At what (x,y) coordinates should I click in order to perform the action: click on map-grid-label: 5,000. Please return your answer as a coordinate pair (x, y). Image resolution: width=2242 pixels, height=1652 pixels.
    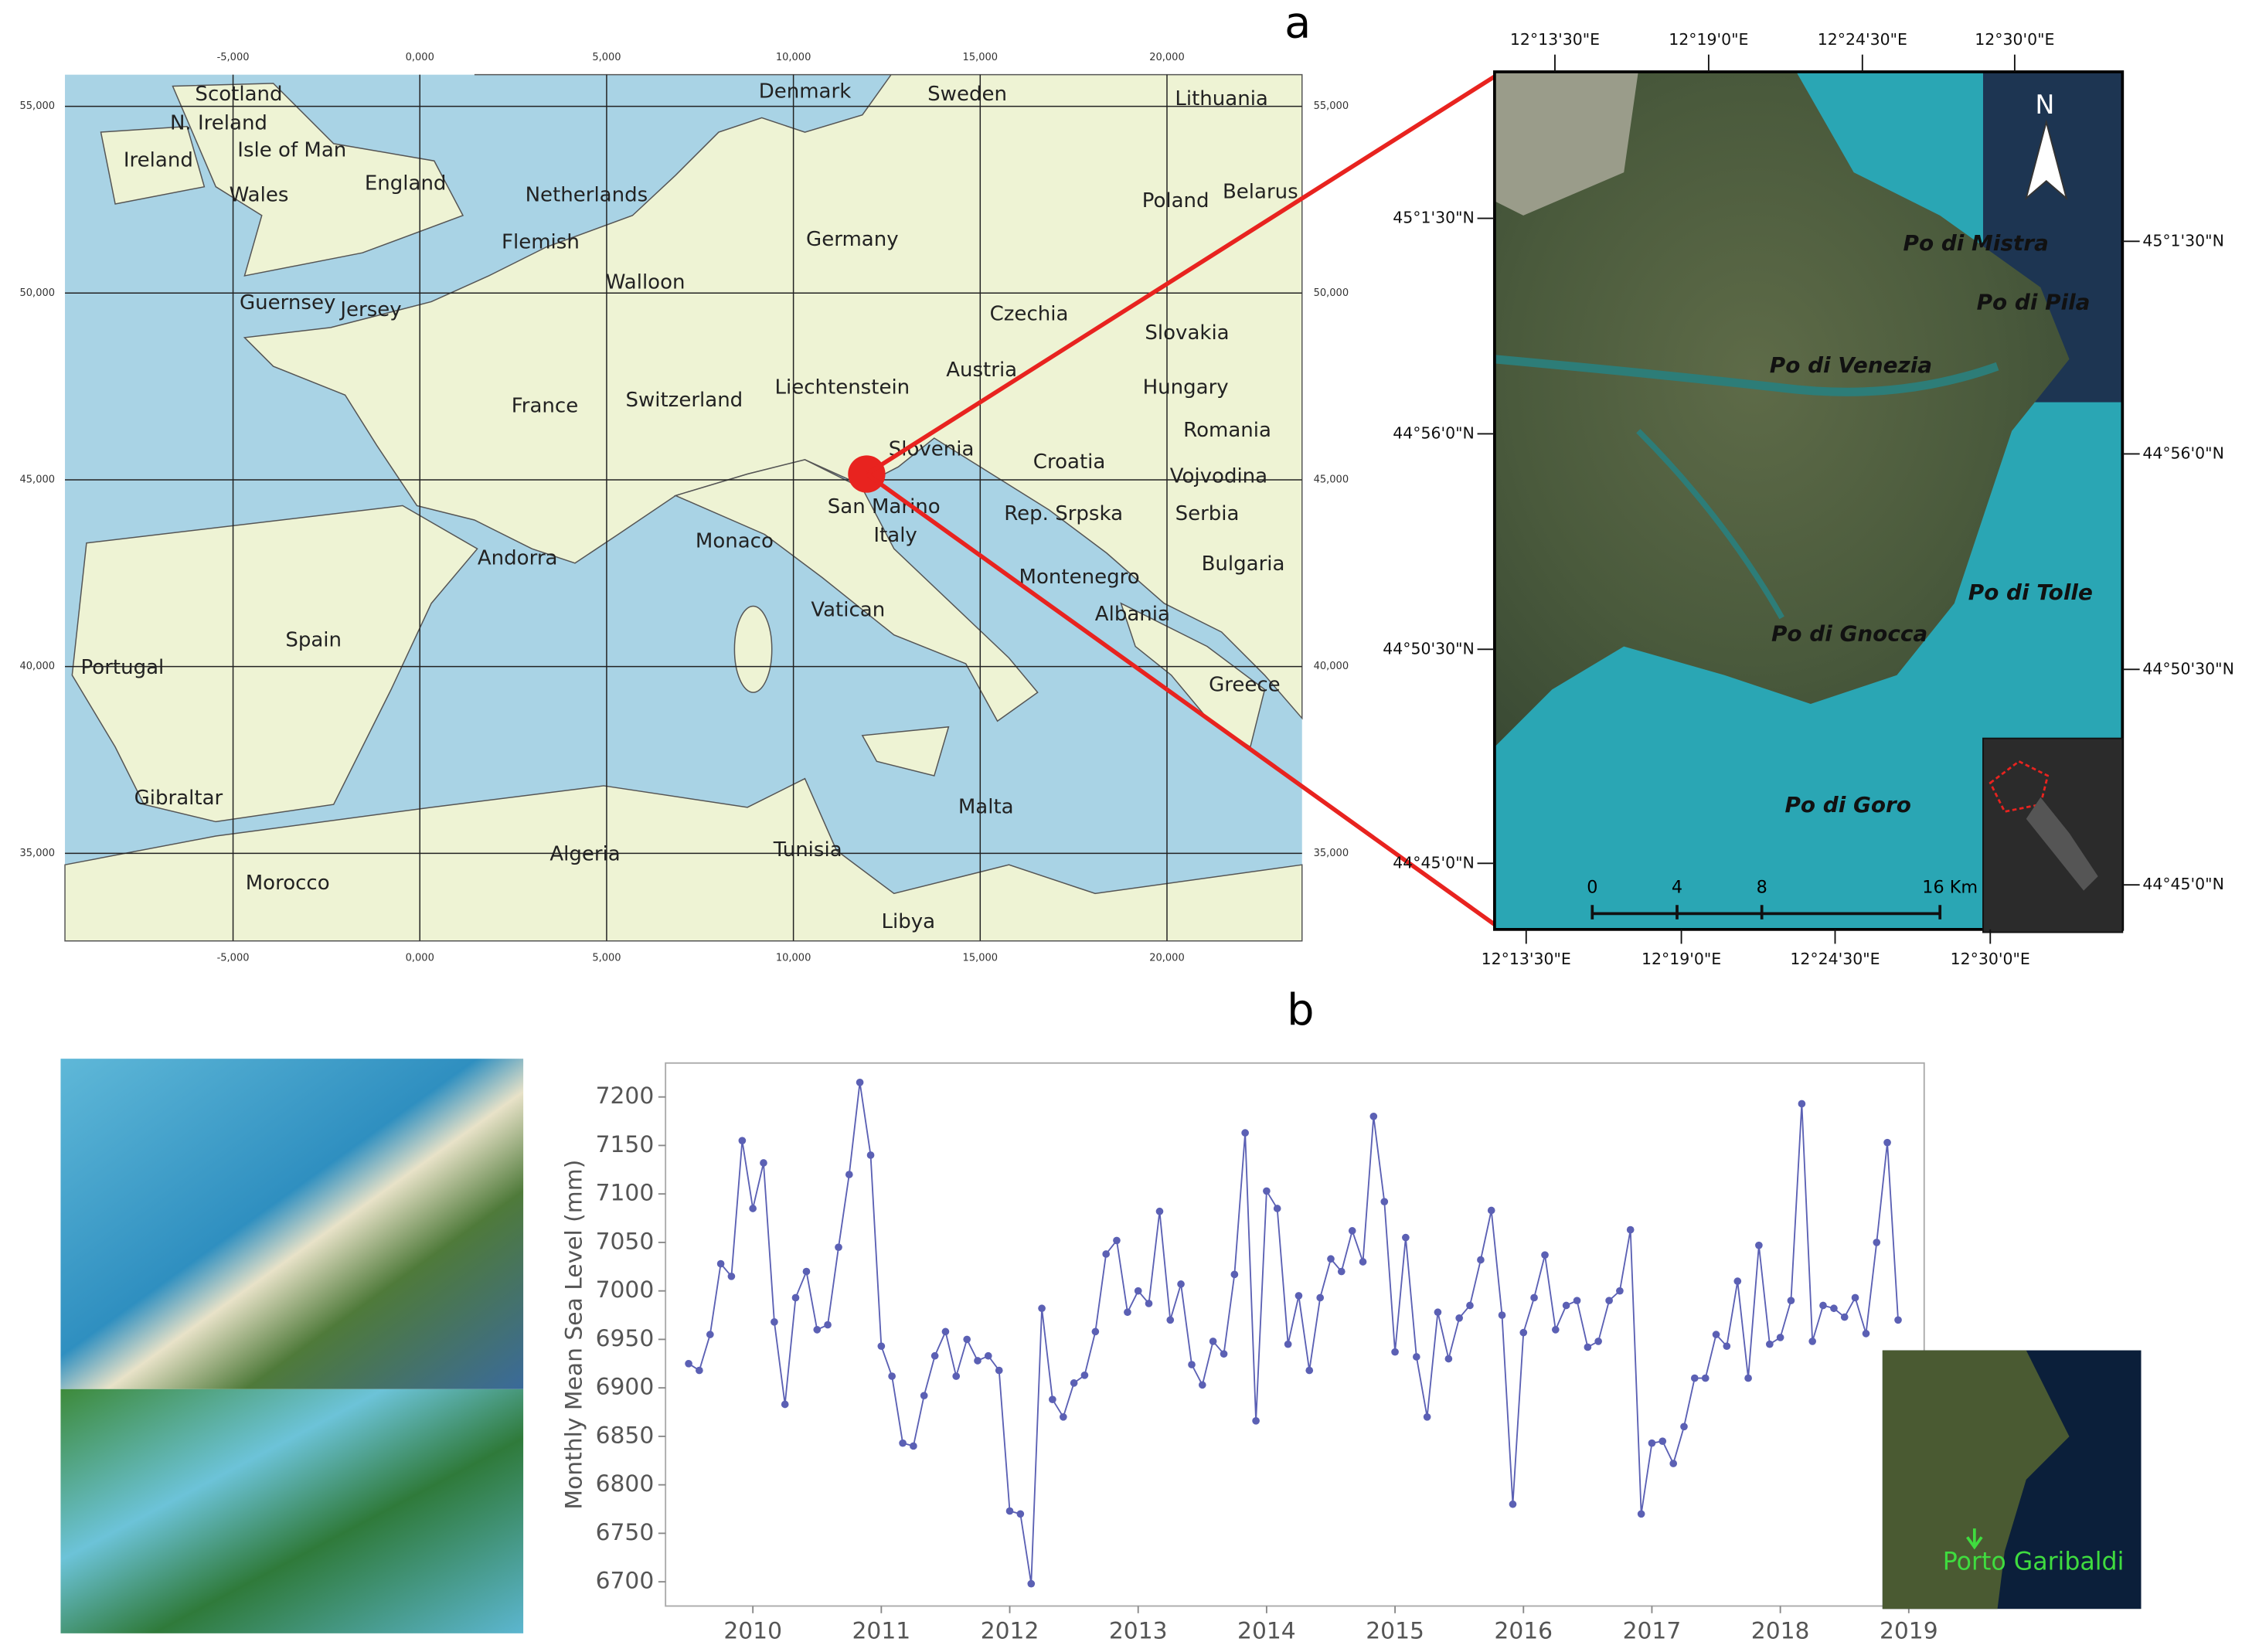
    Looking at the image, I should click on (606, 57).